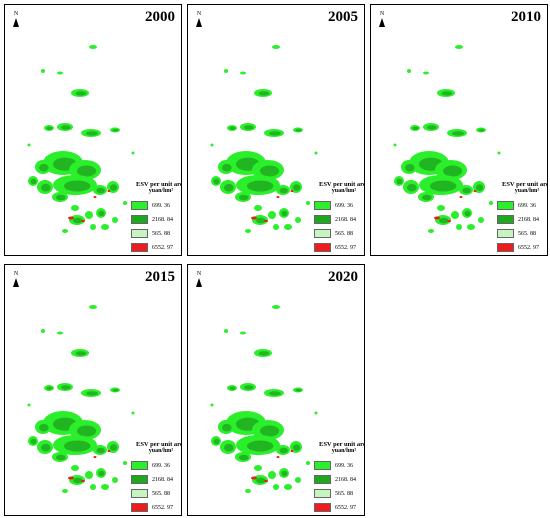 This screenshot has width=550, height=518. I want to click on map-year-label: 2000, so click(160, 17).